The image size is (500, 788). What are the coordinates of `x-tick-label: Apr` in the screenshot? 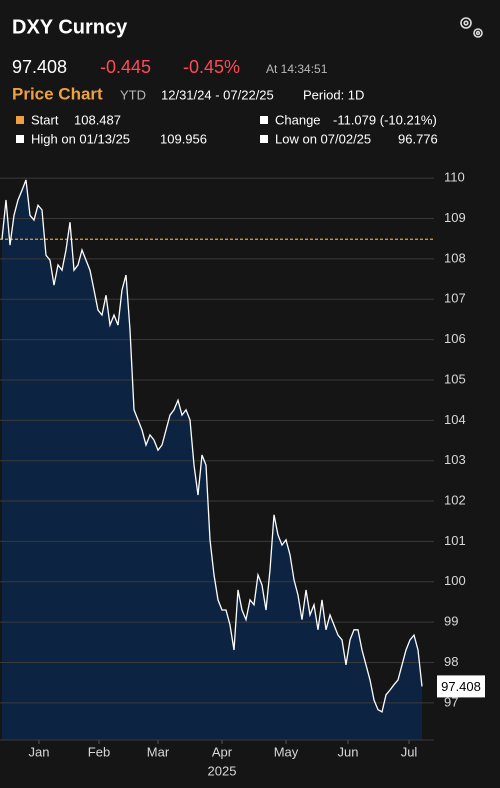 It's located at (222, 751).